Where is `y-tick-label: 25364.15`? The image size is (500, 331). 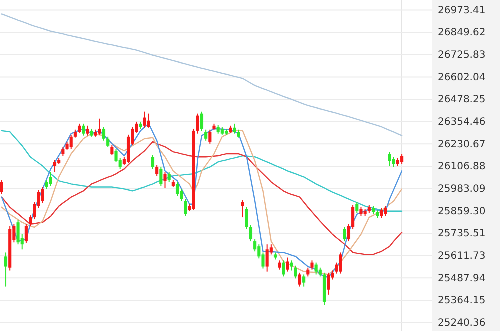 y-tick-label: 25364.15 is located at coordinates (462, 301).